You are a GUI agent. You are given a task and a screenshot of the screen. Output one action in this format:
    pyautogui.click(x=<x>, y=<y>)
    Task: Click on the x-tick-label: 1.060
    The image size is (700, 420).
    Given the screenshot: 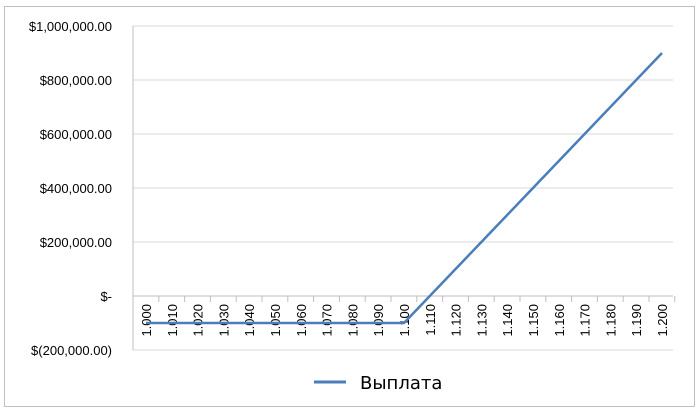 What is the action you would take?
    pyautogui.click(x=301, y=320)
    